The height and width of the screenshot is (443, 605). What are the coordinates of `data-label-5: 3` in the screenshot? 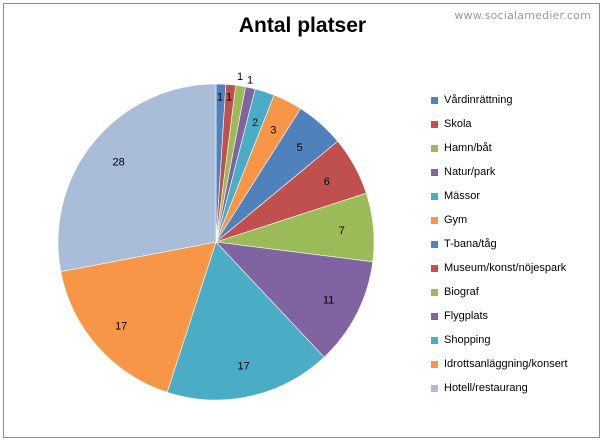 It's located at (273, 130).